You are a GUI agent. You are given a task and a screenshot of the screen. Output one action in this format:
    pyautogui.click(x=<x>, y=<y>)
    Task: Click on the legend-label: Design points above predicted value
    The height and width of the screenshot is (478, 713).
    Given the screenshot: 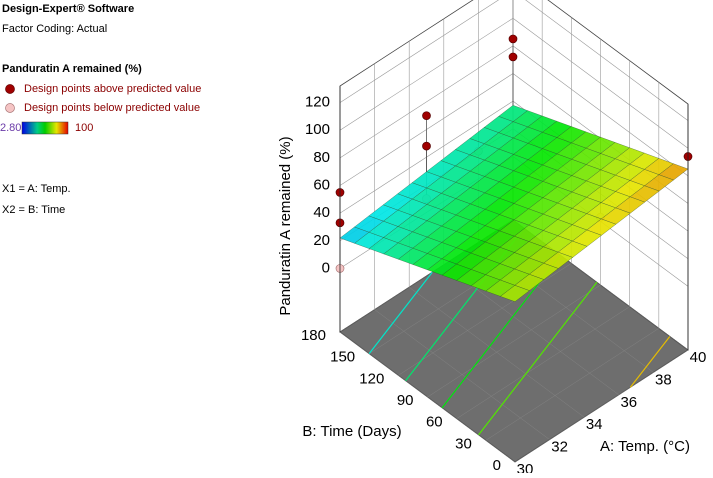 What is the action you would take?
    pyautogui.click(x=112, y=89)
    